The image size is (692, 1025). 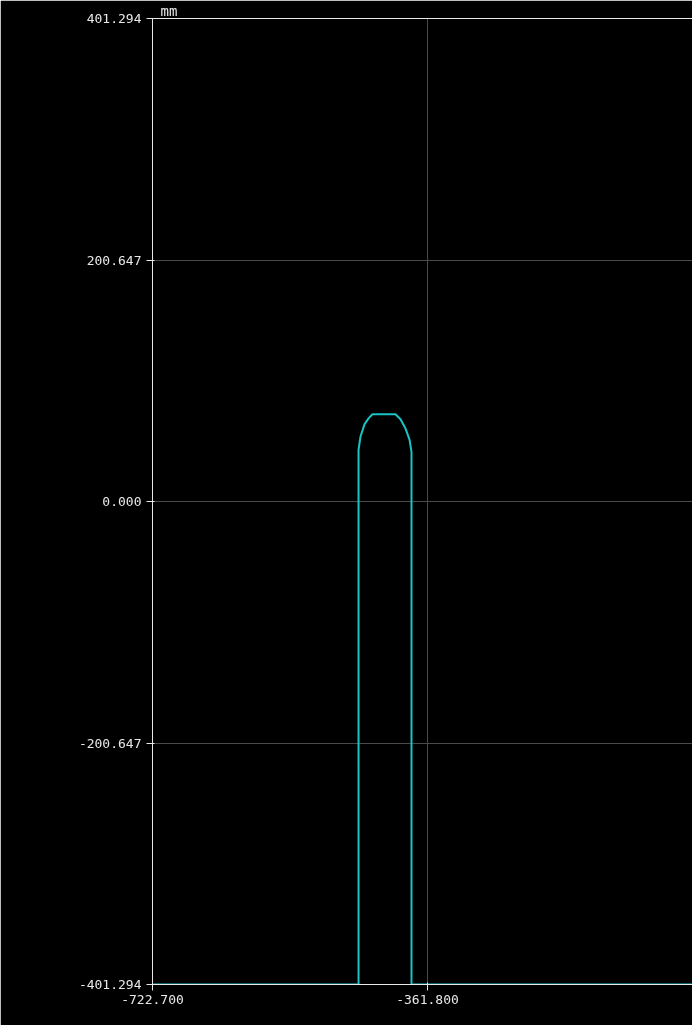 What do you see at coordinates (114, 18) in the screenshot?
I see `y-tick-label: 401.294` at bounding box center [114, 18].